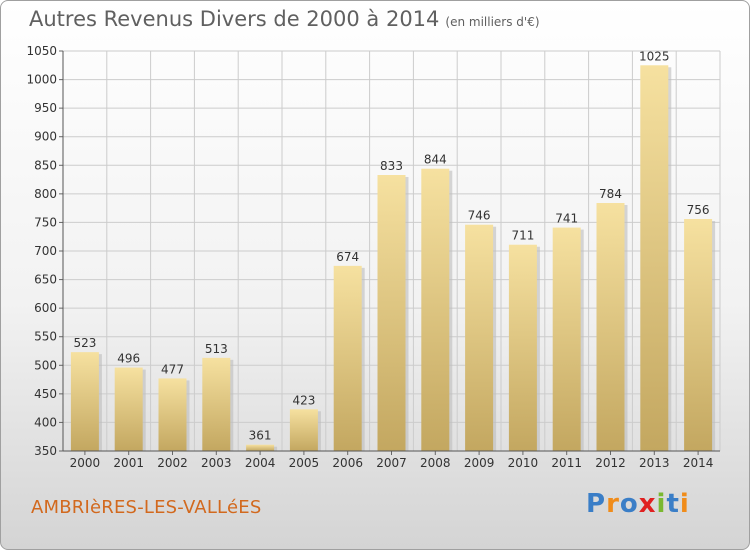  What do you see at coordinates (479, 463) in the screenshot?
I see `x-tick-label: 2009` at bounding box center [479, 463].